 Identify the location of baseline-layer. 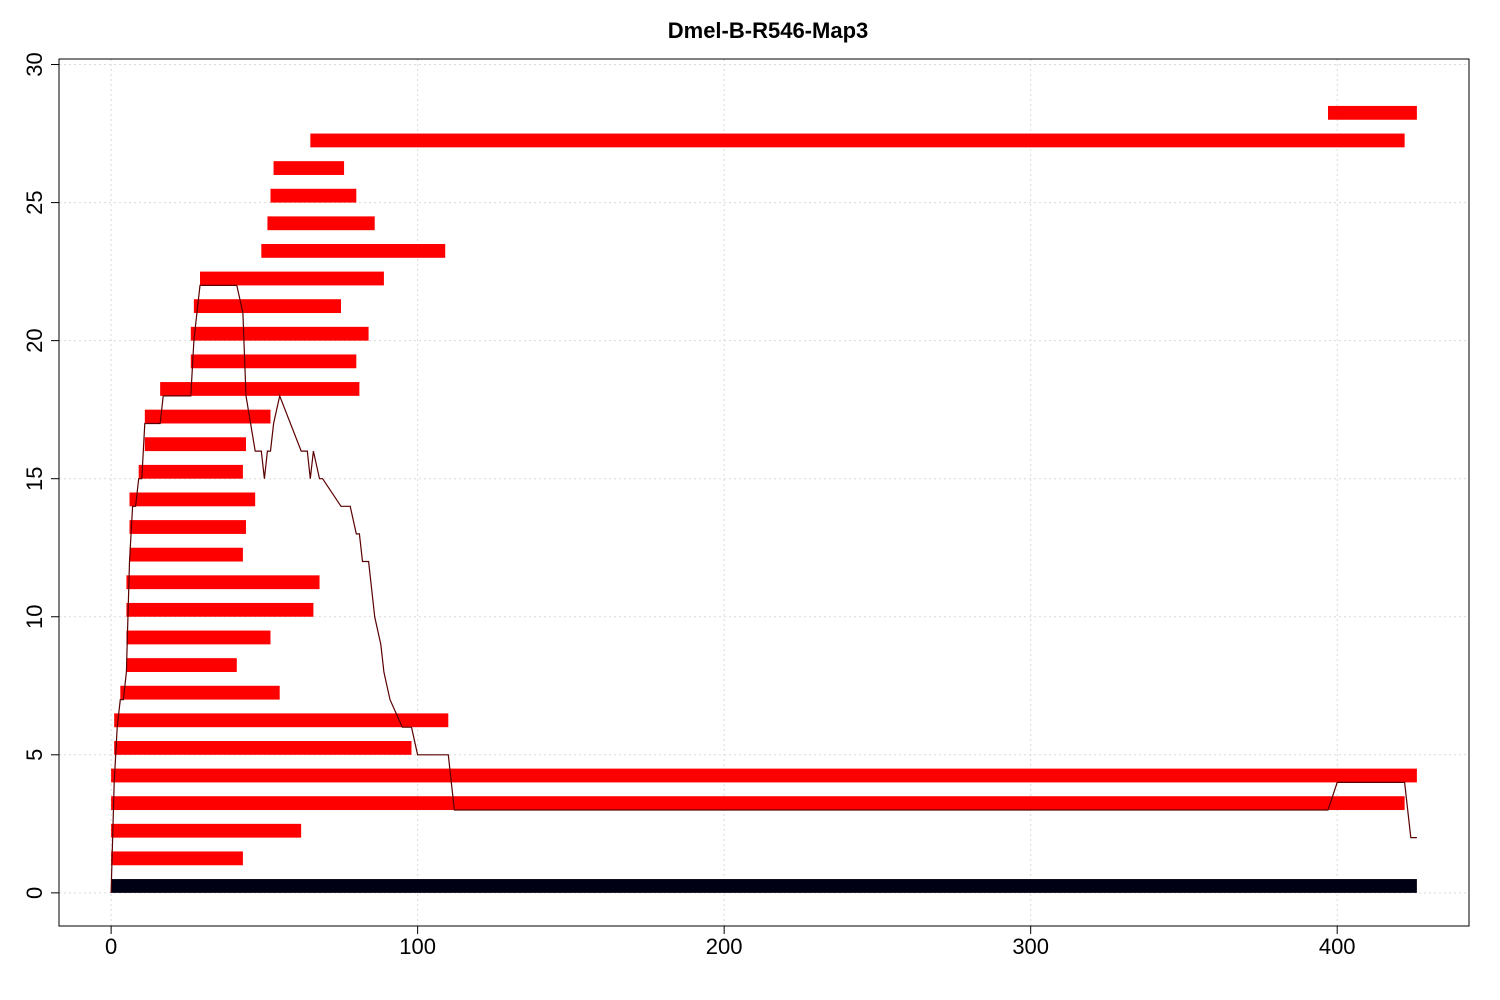
(764, 886).